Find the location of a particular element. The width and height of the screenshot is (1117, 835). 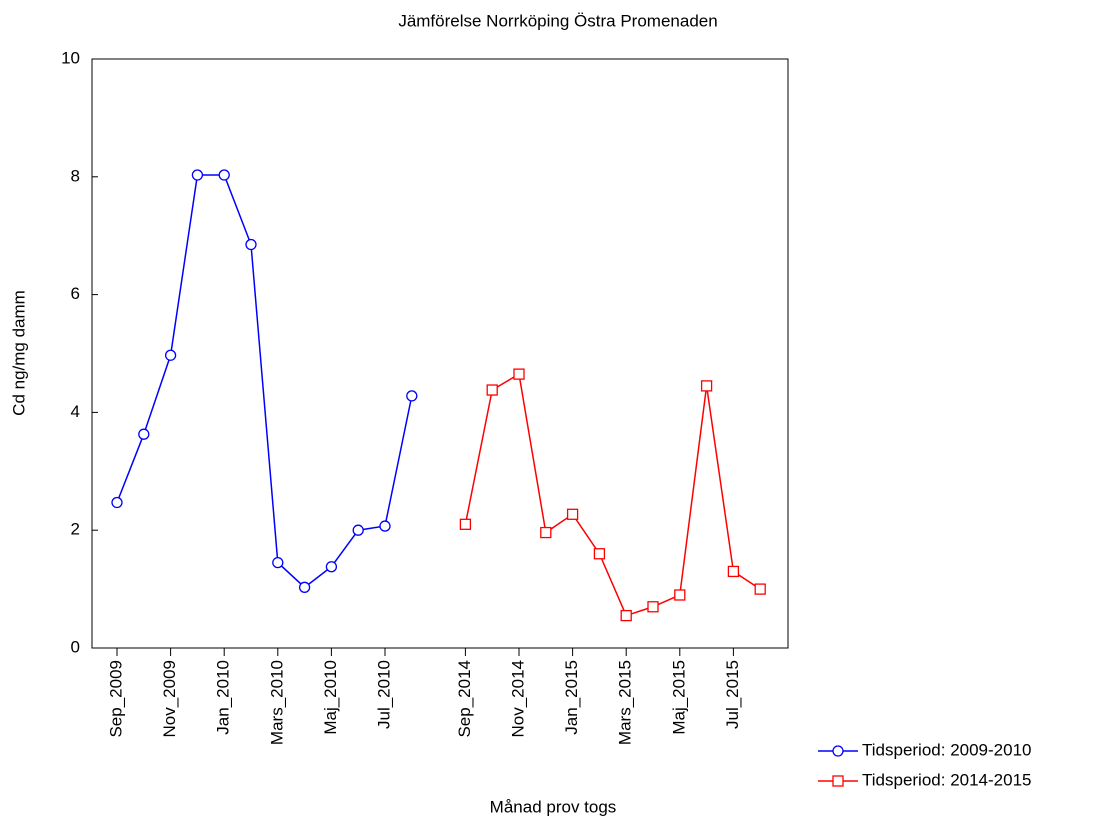

y-tick-label: 8 is located at coordinates (75, 175).